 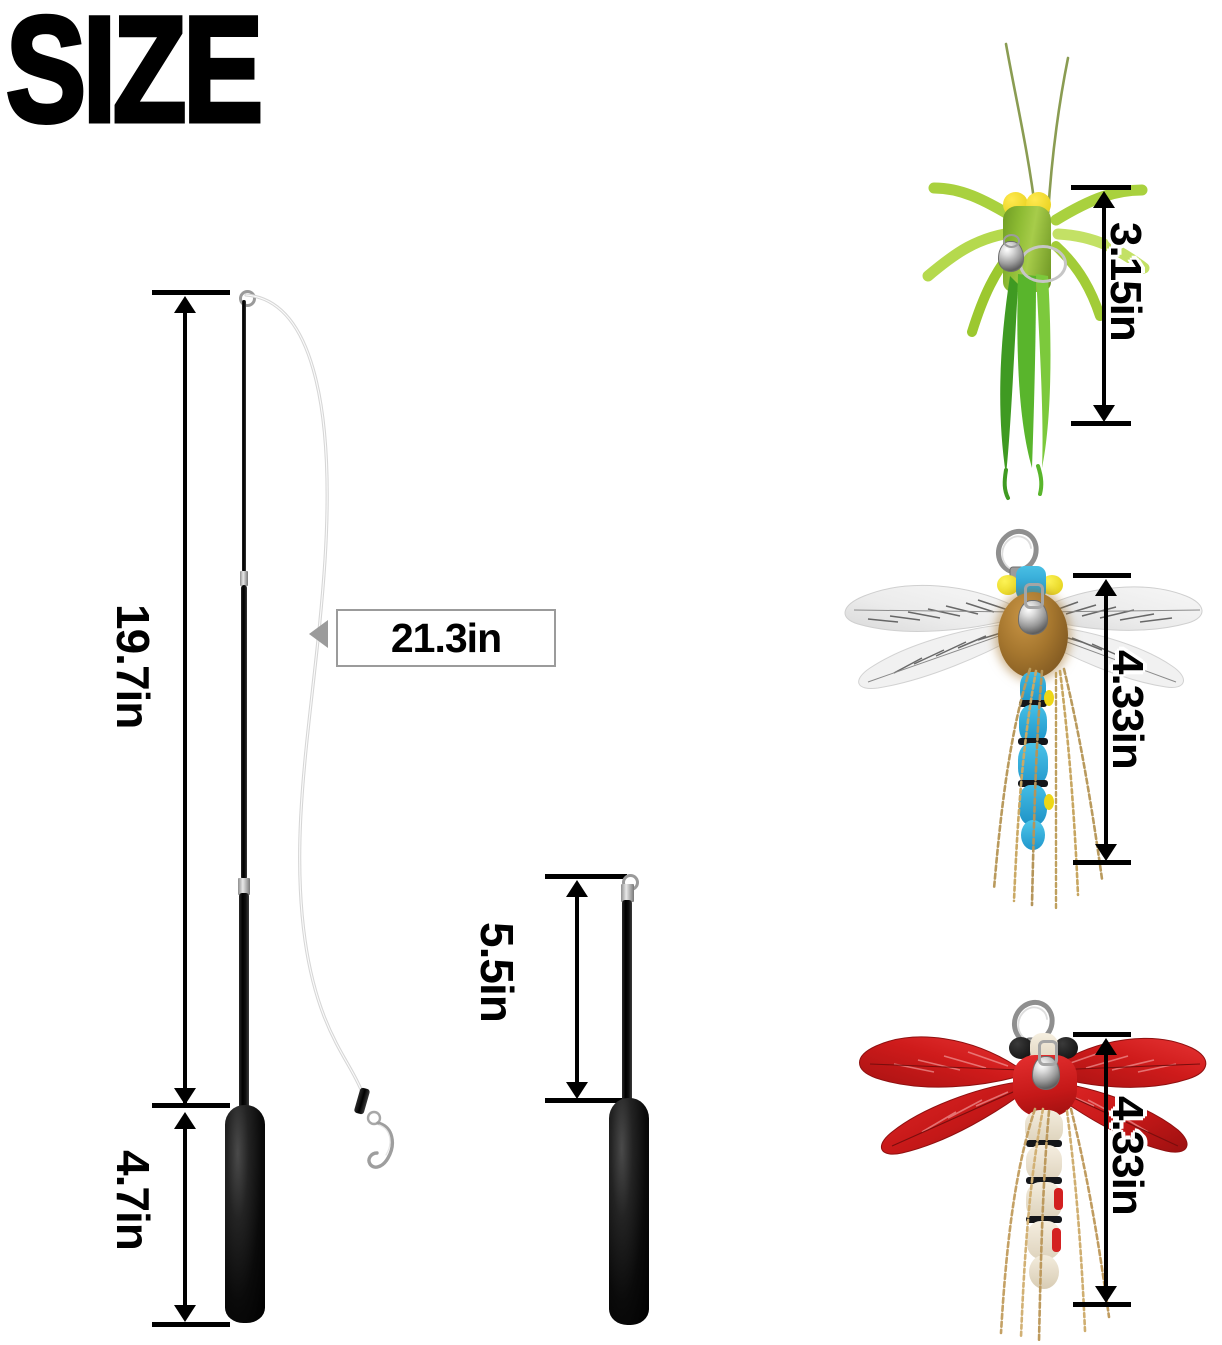 I want to click on dimension-line-4-33-red, so click(x=1106, y=1167).